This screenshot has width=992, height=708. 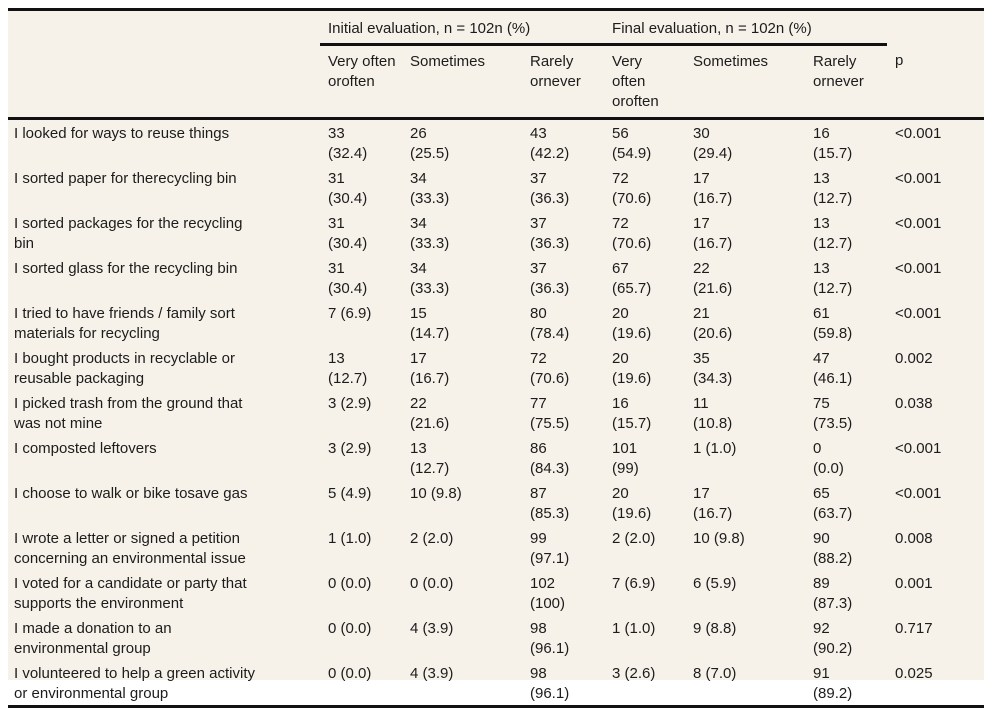 What do you see at coordinates (128, 233) in the screenshot?
I see `item-label: I sorted packages for the recycling bin` at bounding box center [128, 233].